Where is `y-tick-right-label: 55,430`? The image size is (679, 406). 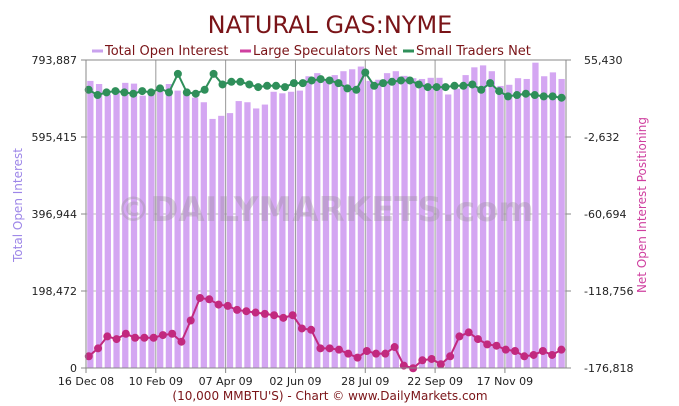 y-tick-right-label: 55,430 is located at coordinates (603, 60).